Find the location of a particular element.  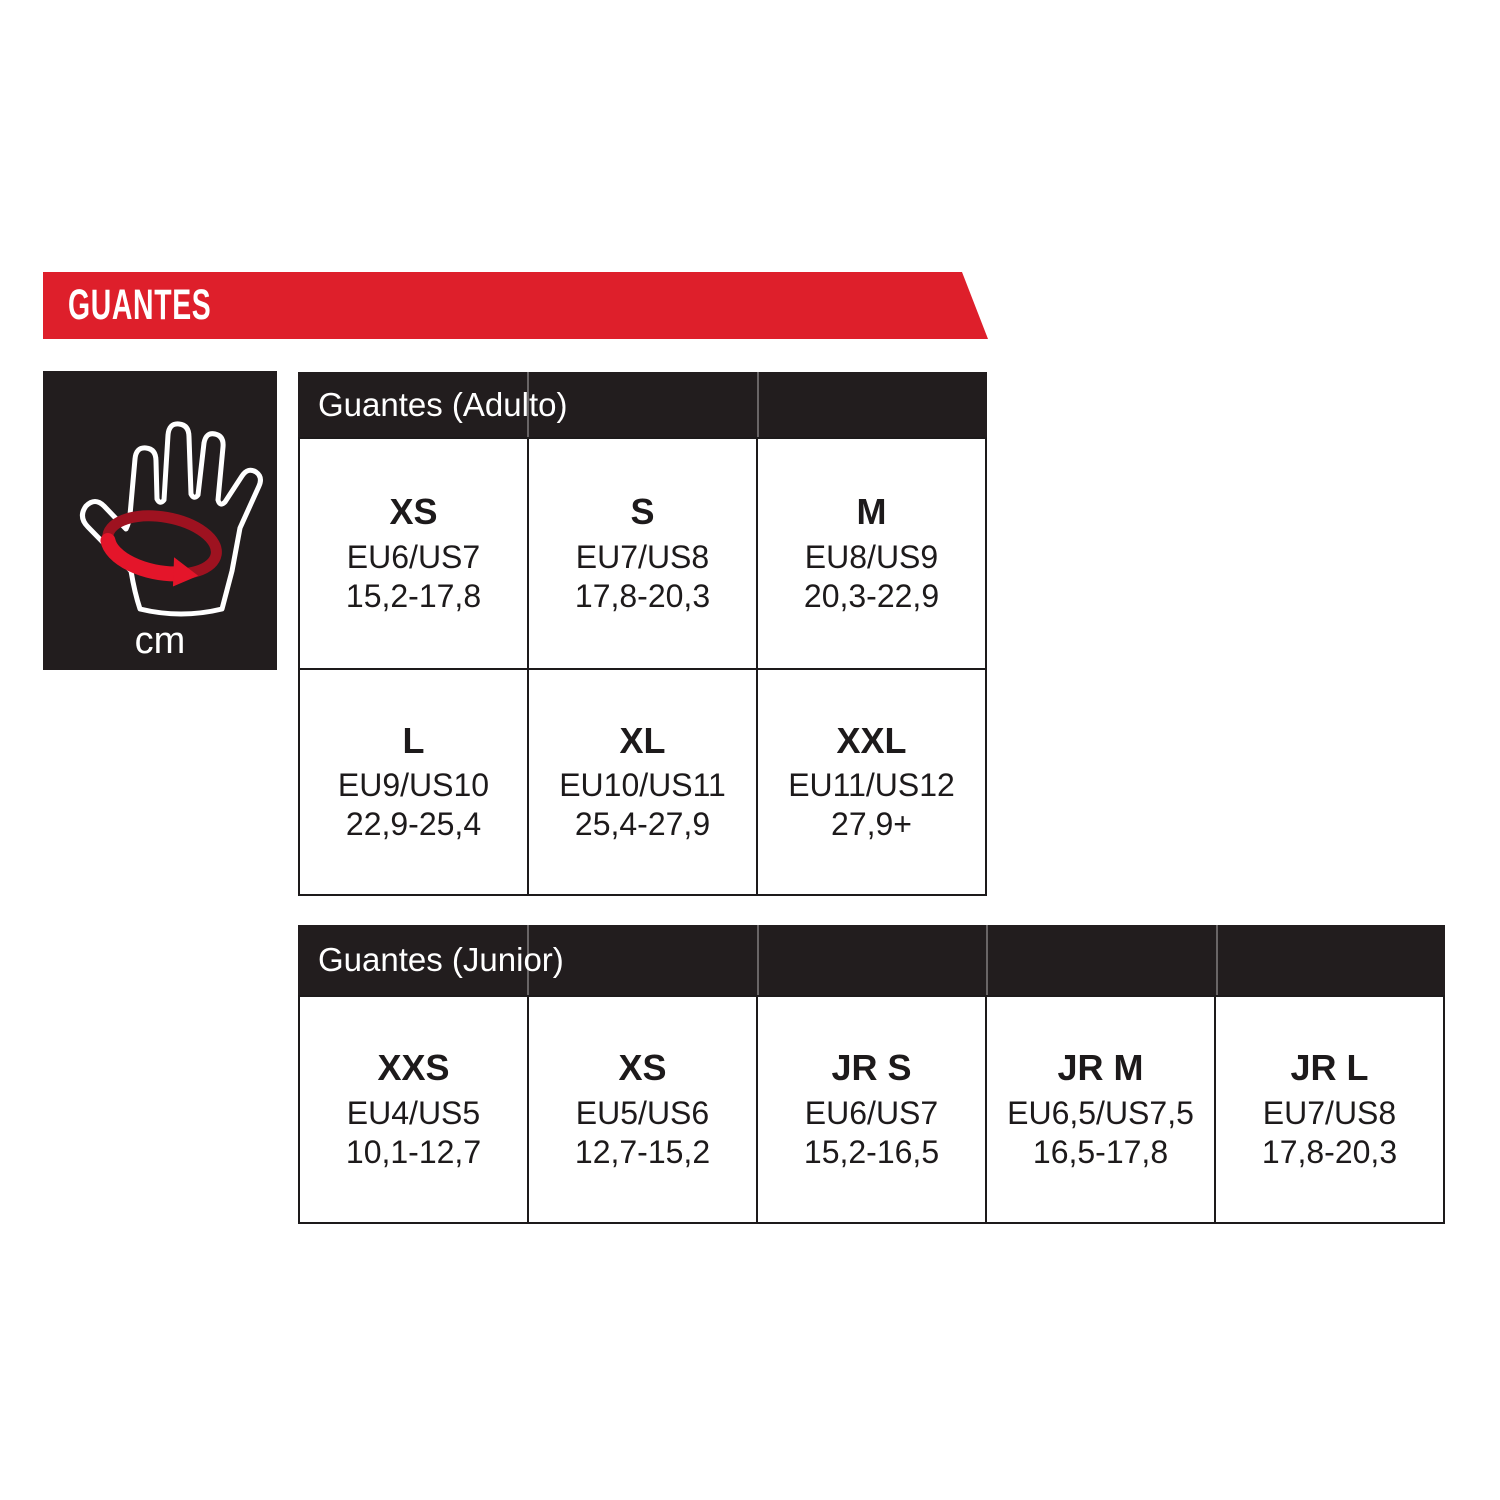

cm-range: 22,9-25,4 is located at coordinates (413, 824).